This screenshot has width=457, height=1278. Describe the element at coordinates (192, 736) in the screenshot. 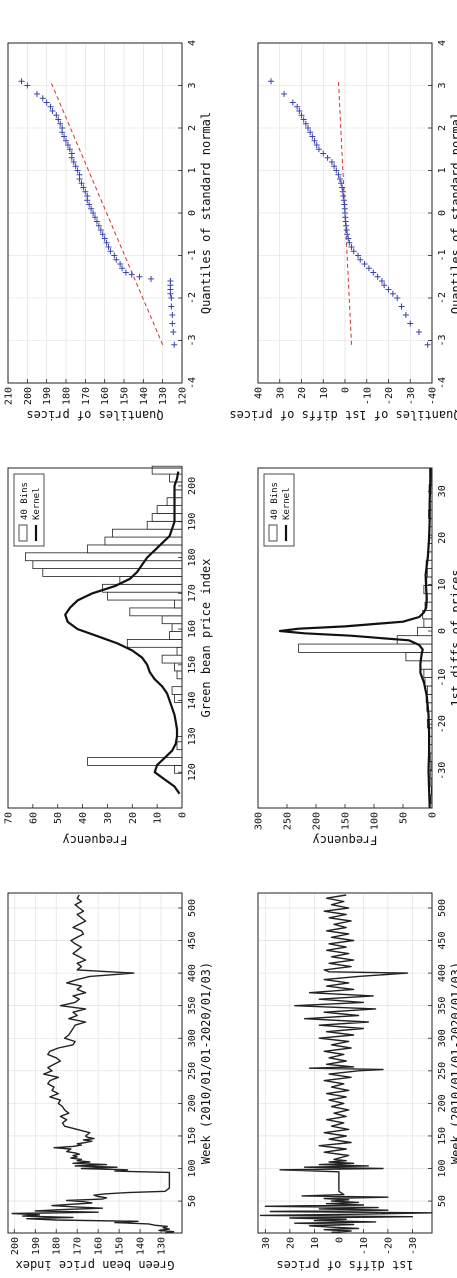

I see `price_hist-xtick-label: 130` at that location.